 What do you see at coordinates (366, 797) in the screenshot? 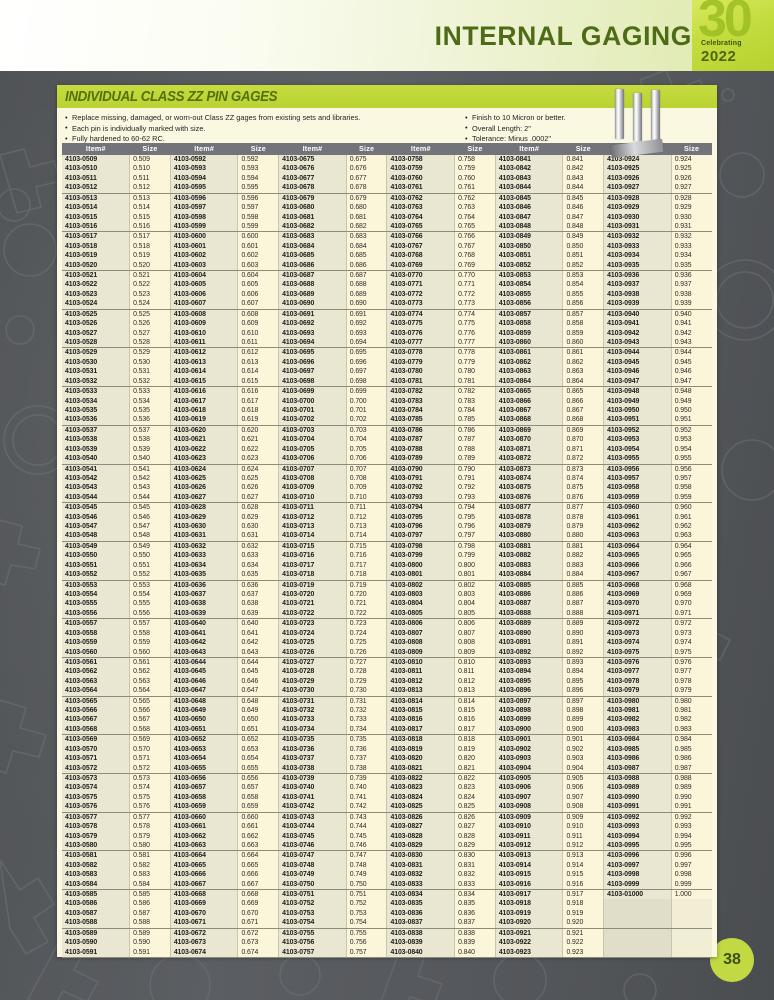
I see `cell-size: 0.741` at bounding box center [366, 797].